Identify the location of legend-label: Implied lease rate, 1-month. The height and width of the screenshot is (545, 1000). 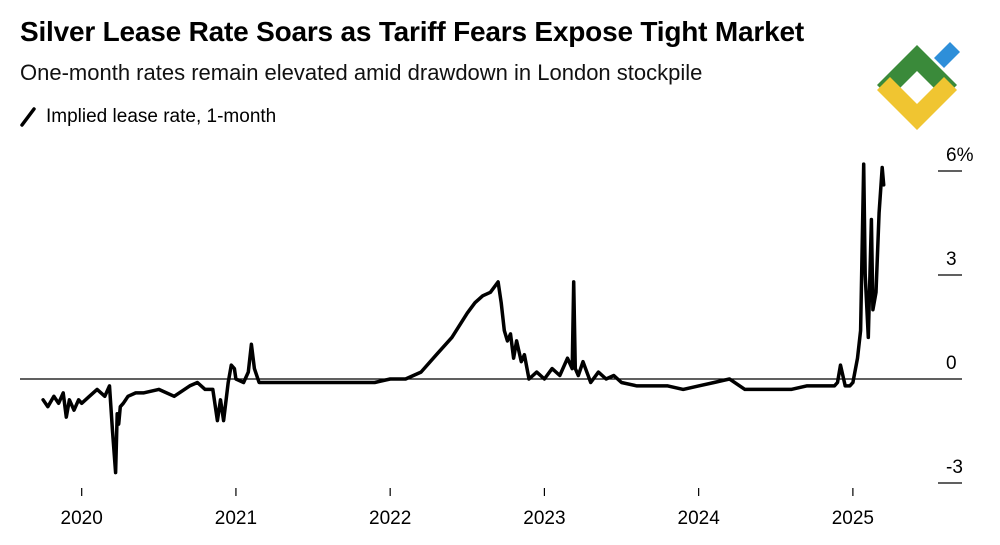
(161, 116).